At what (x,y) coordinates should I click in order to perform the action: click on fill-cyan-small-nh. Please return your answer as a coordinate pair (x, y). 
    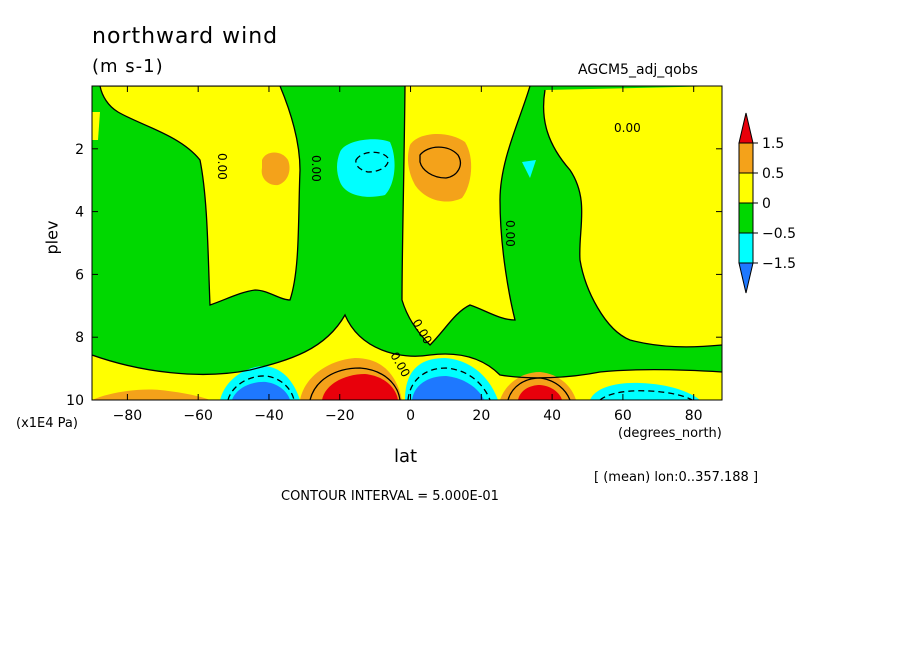
    Looking at the image, I should click on (529, 169).